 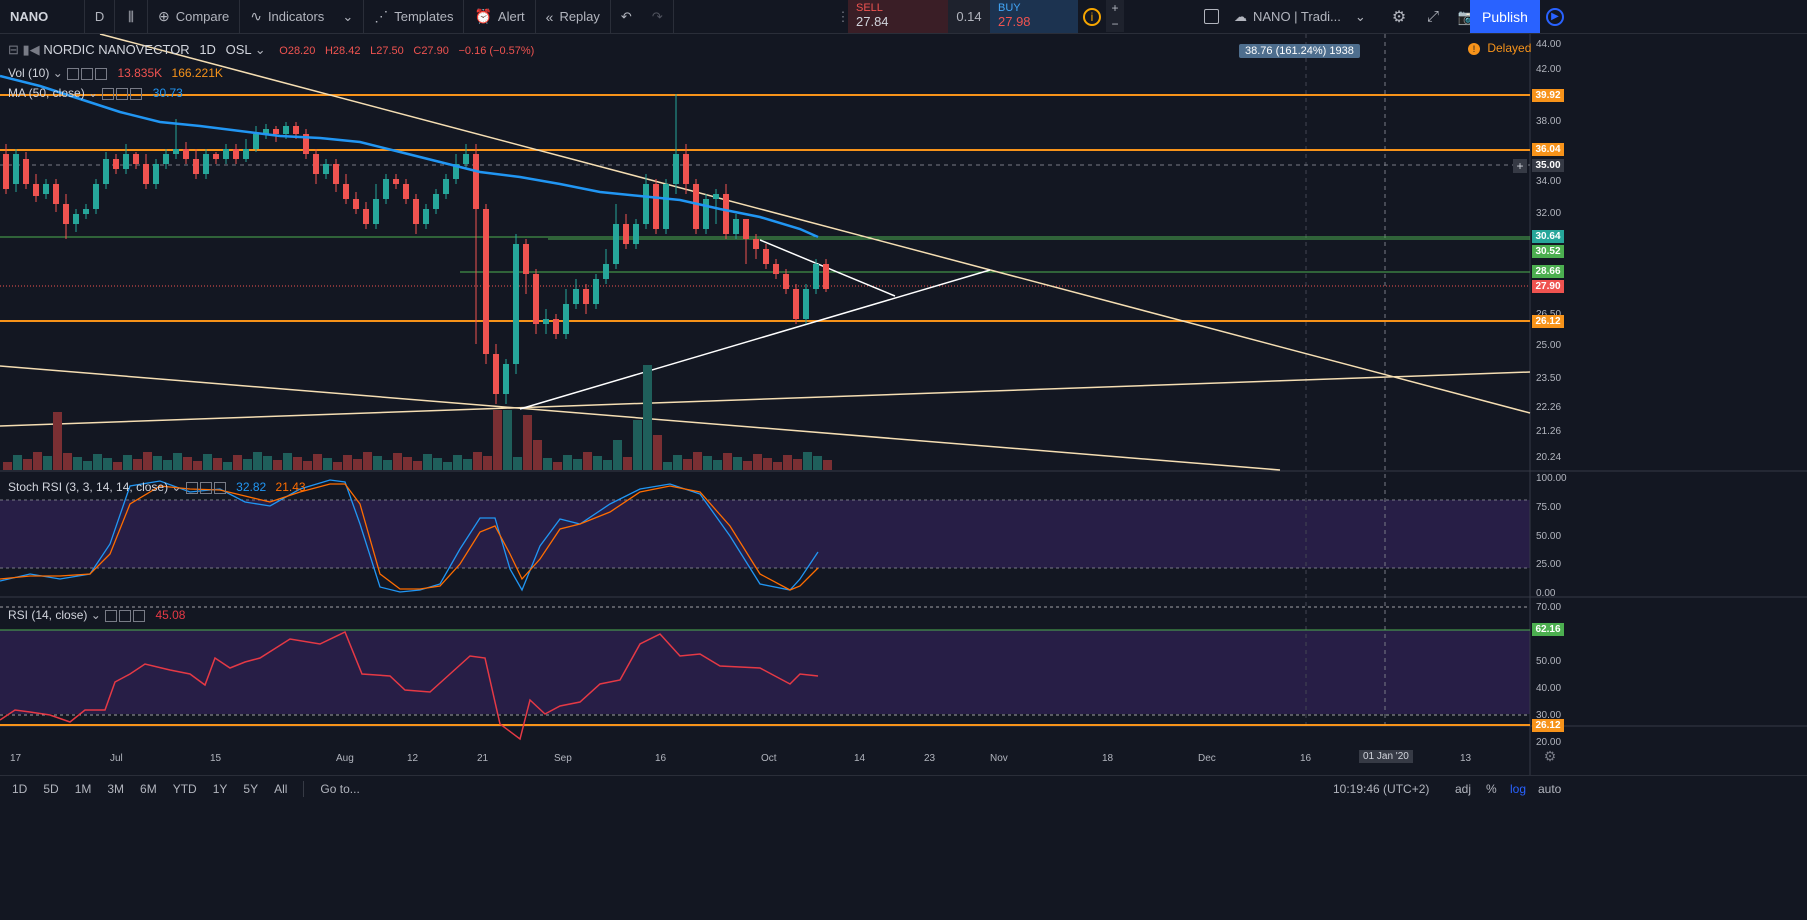 I want to click on range-1d: 1D, so click(x=20, y=788).